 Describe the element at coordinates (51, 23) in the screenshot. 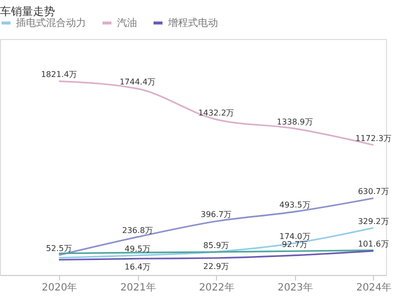

I see `legend-label: 插电式混合动力` at that location.